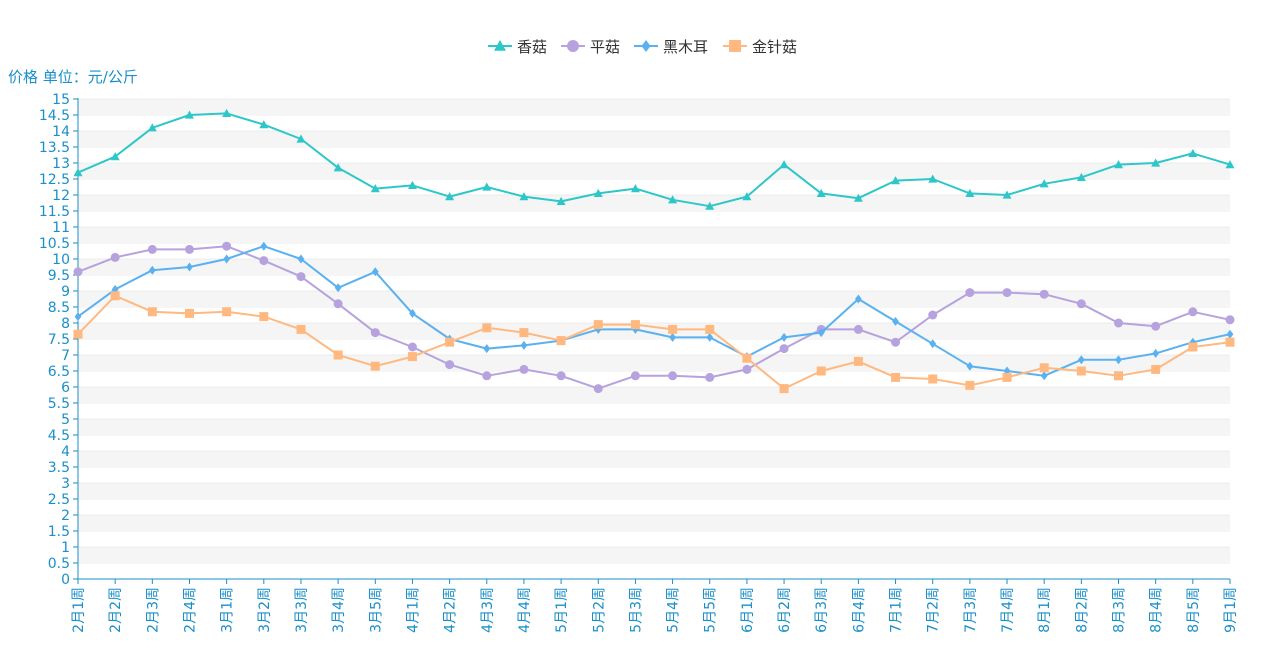 The height and width of the screenshot is (658, 1282). I want to click on legend-item-0: 香菇, so click(517, 47).